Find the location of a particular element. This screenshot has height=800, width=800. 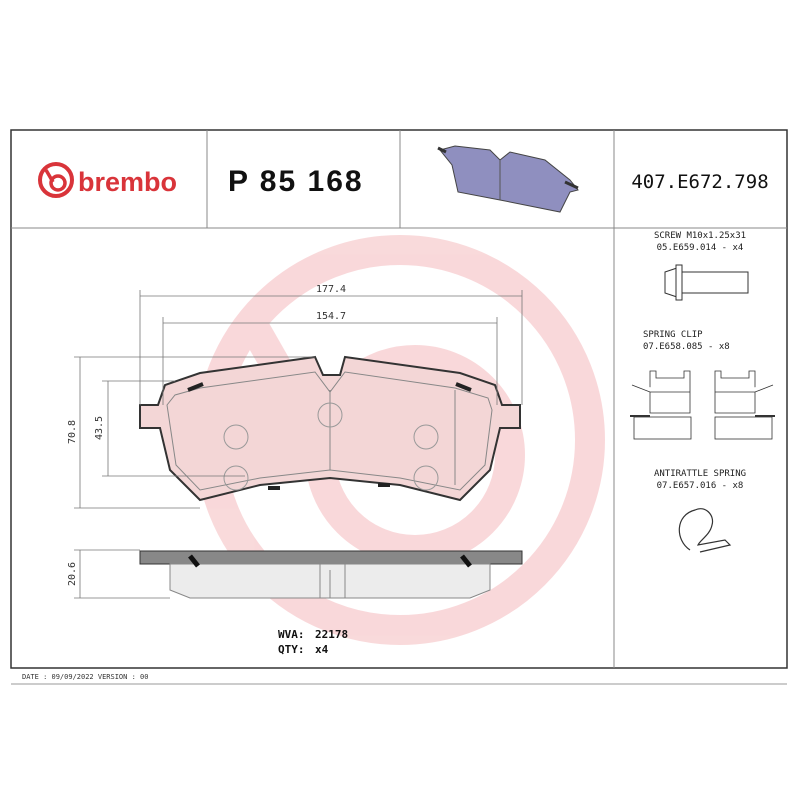

qty-label: QTY: is located at coordinates (291, 649).